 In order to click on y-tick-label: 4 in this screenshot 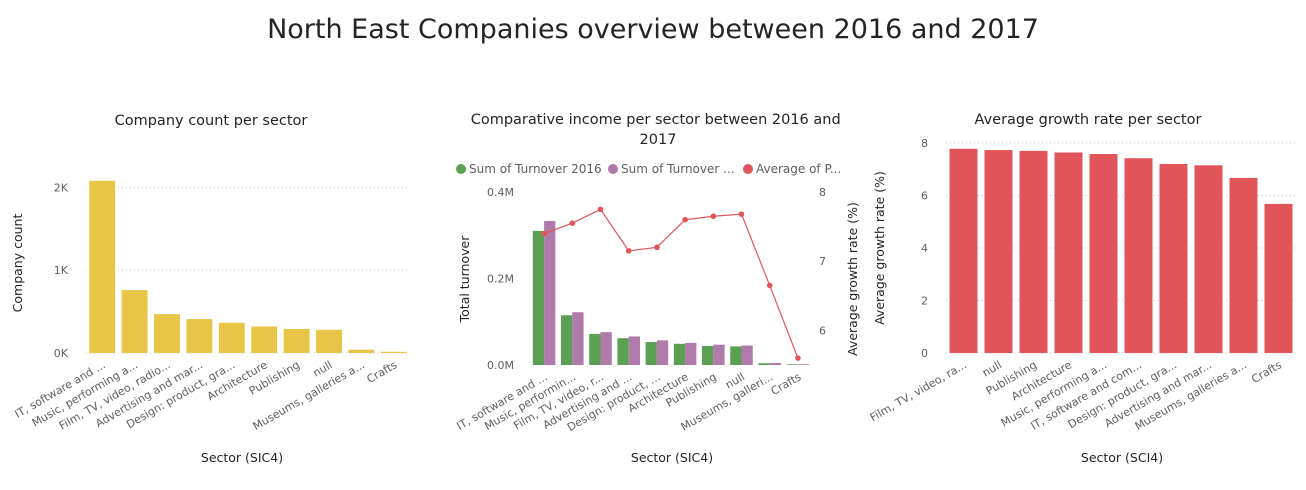, I will do `click(924, 248)`.